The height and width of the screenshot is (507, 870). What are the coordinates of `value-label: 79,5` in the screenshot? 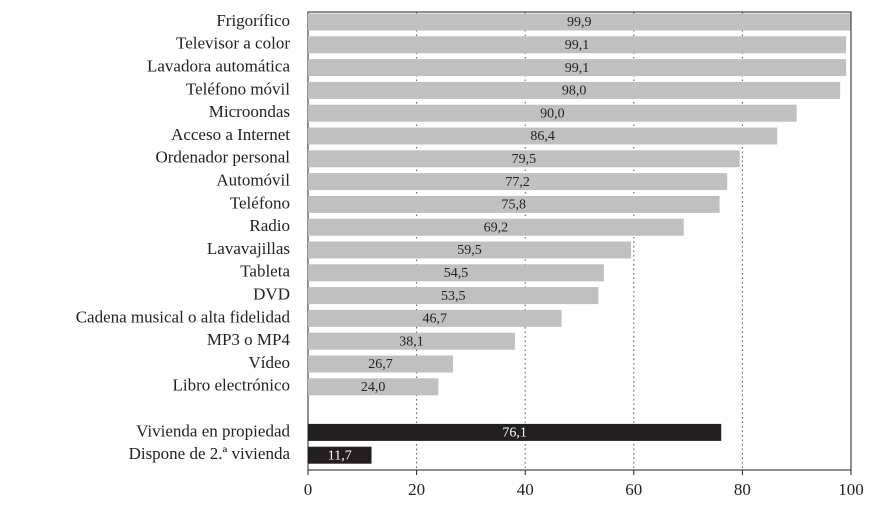 It's located at (524, 159).